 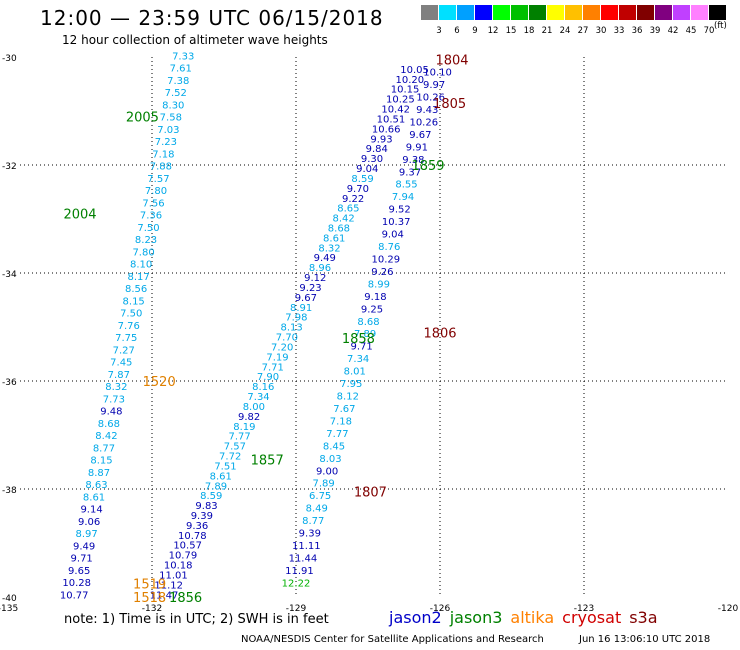 What do you see at coordinates (529, 31) in the screenshot?
I see `legend-label: 18` at bounding box center [529, 31].